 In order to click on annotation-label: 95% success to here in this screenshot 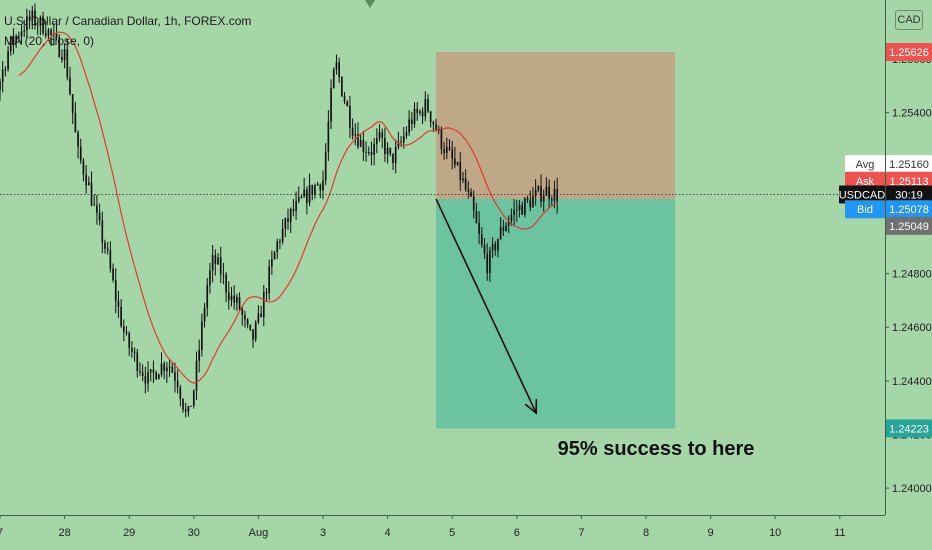, I will do `click(656, 449)`.